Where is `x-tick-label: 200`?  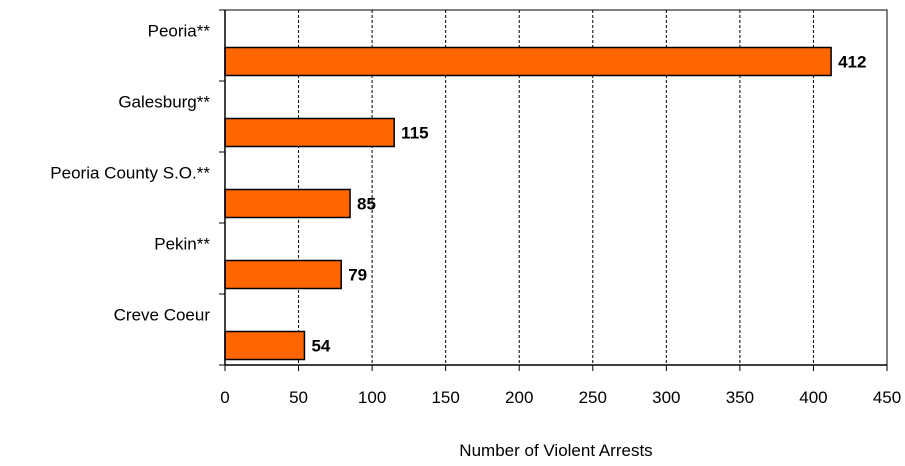 x-tick-label: 200 is located at coordinates (519, 397).